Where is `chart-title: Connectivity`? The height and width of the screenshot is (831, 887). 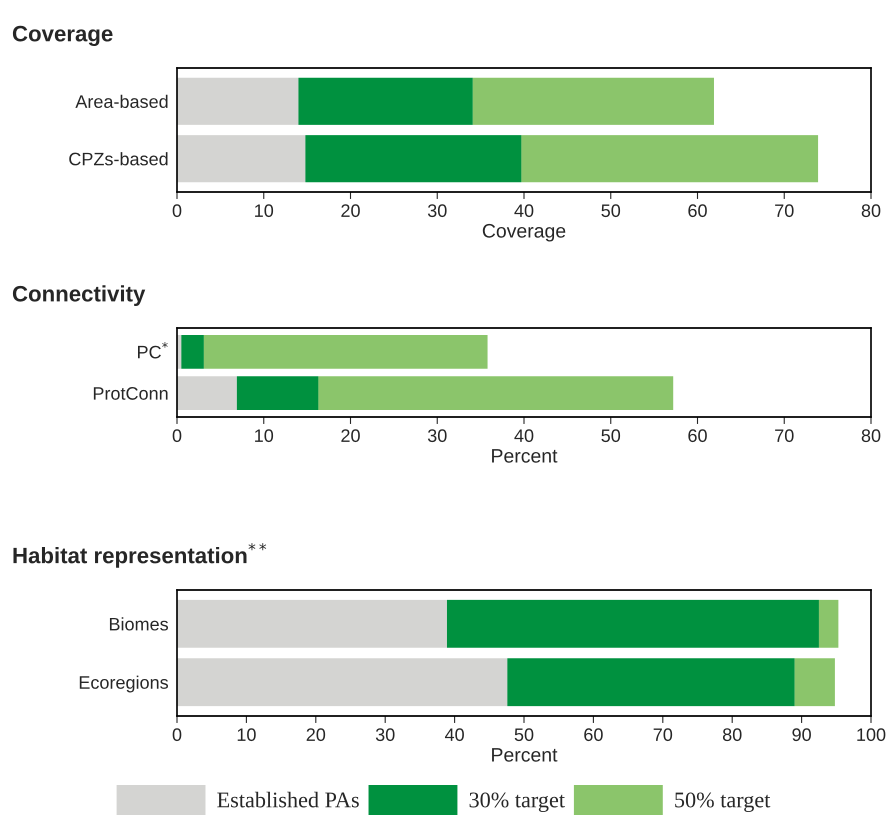
chart-title: Connectivity is located at coordinates (79, 295).